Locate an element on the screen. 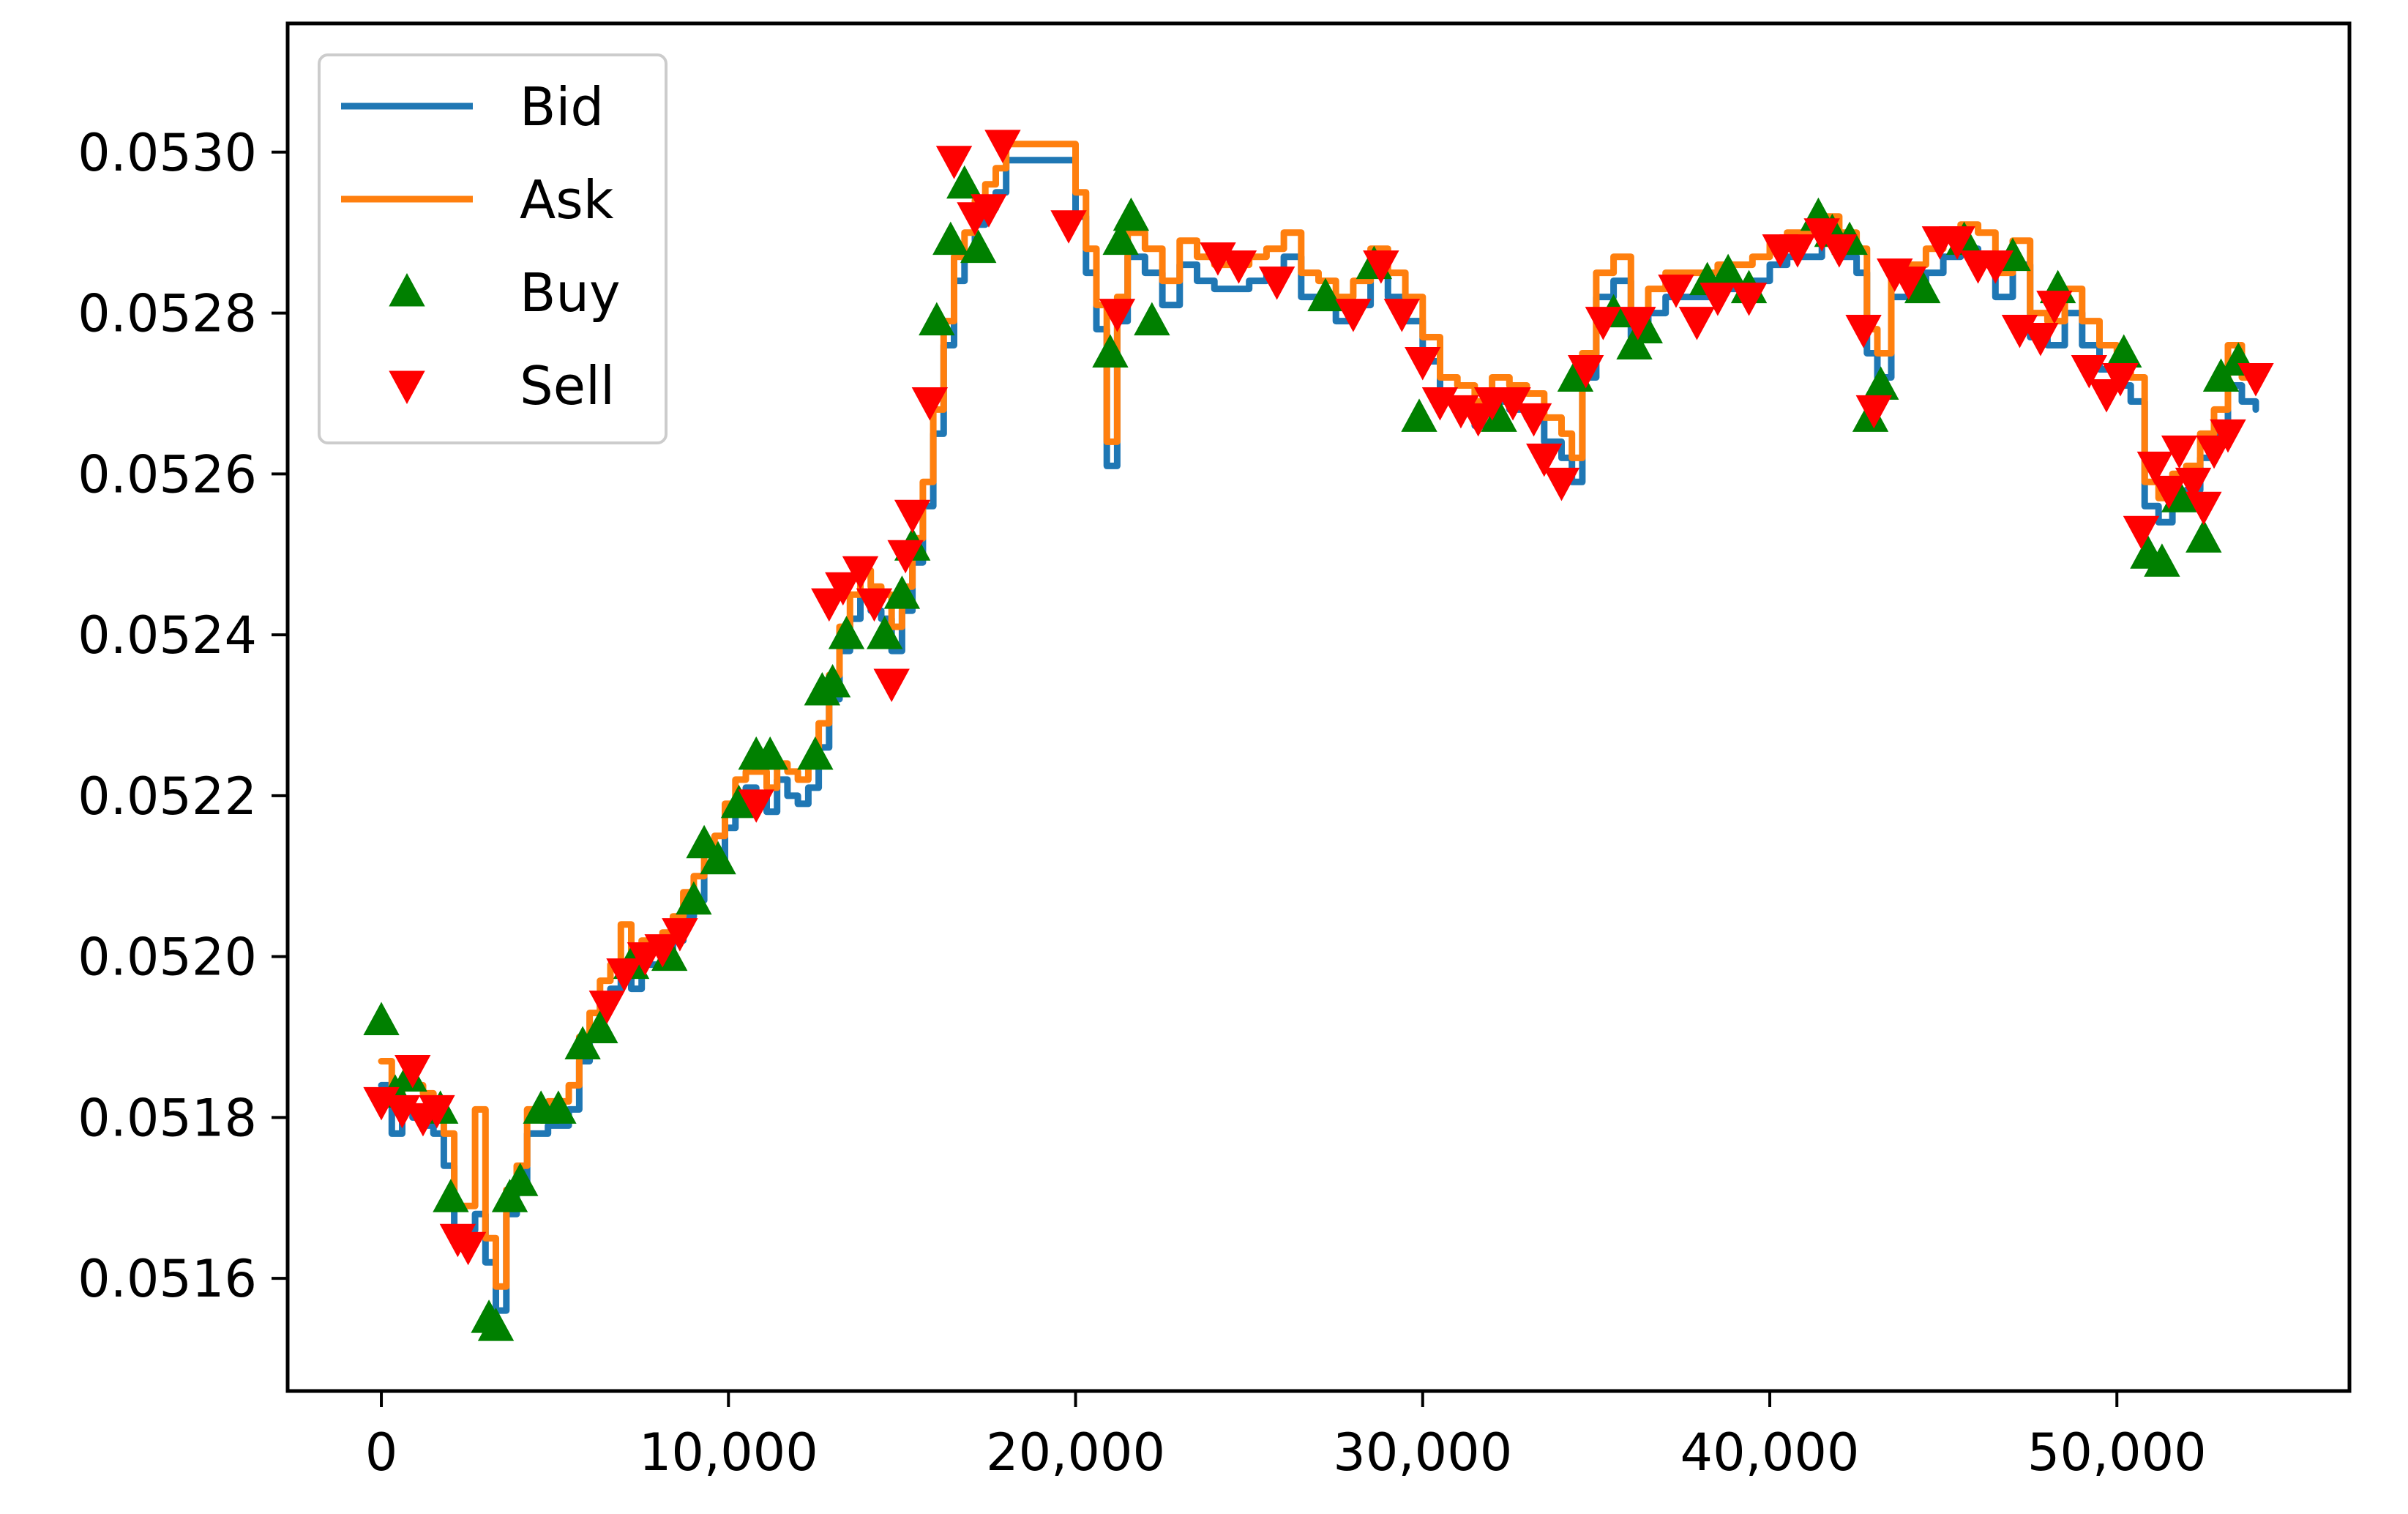 Image resolution: width=2408 pixels, height=1514 pixels. y-tick-label: 0.0518 is located at coordinates (167, 1118).